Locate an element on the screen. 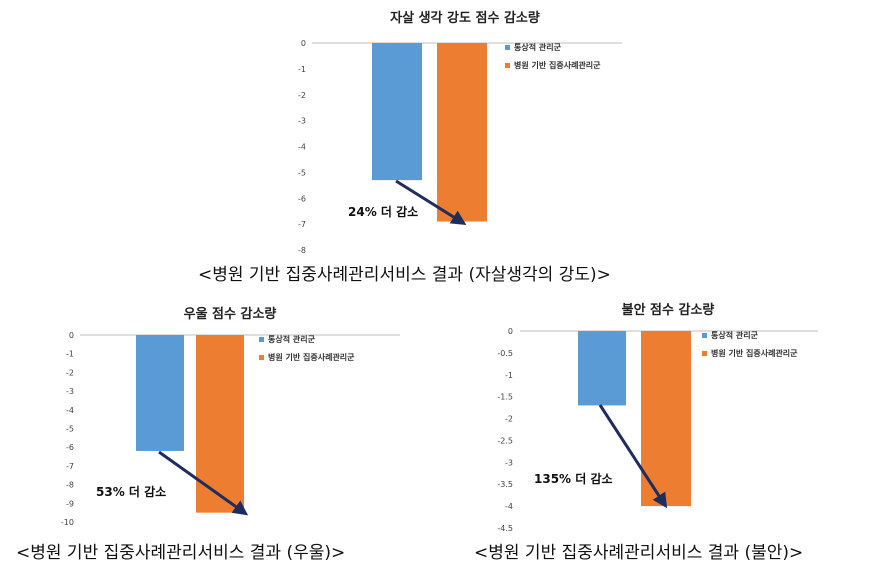  chart-1-legend-label-1: 병원 기반 집중사례관리군 is located at coordinates (311, 357).